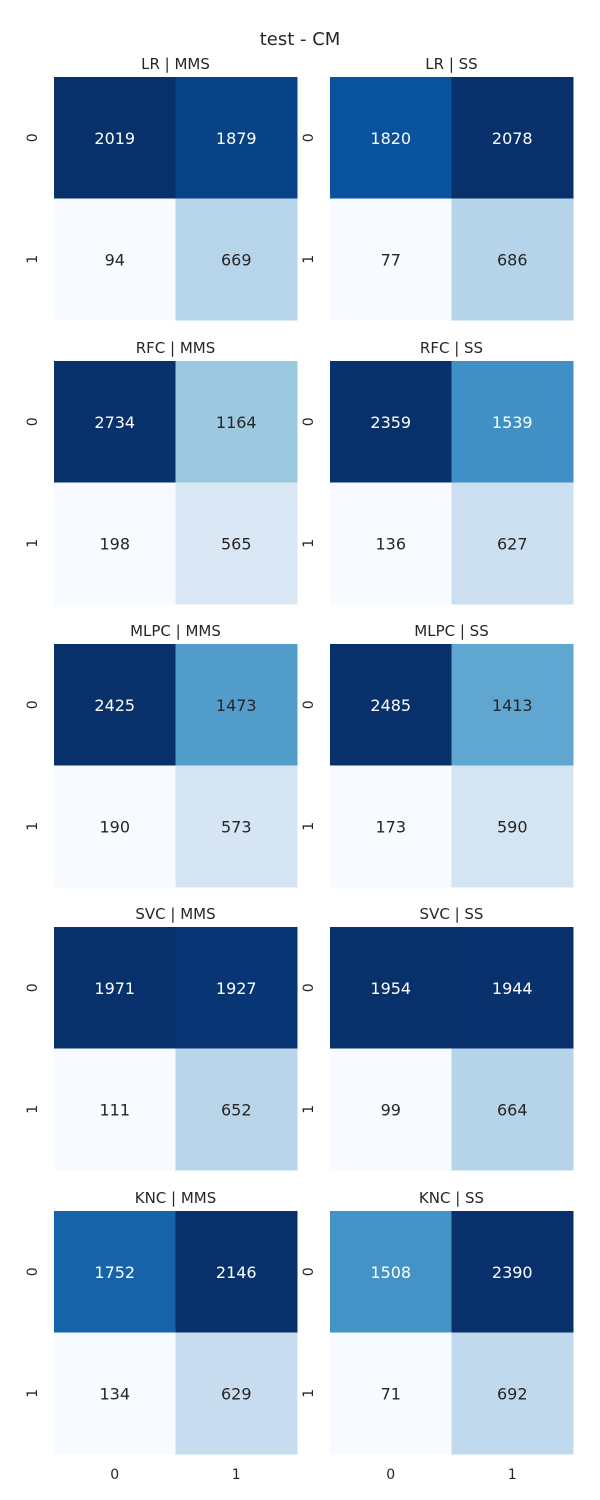  What do you see at coordinates (390, 705) in the screenshot?
I see `cell-value-label: 2485` at bounding box center [390, 705].